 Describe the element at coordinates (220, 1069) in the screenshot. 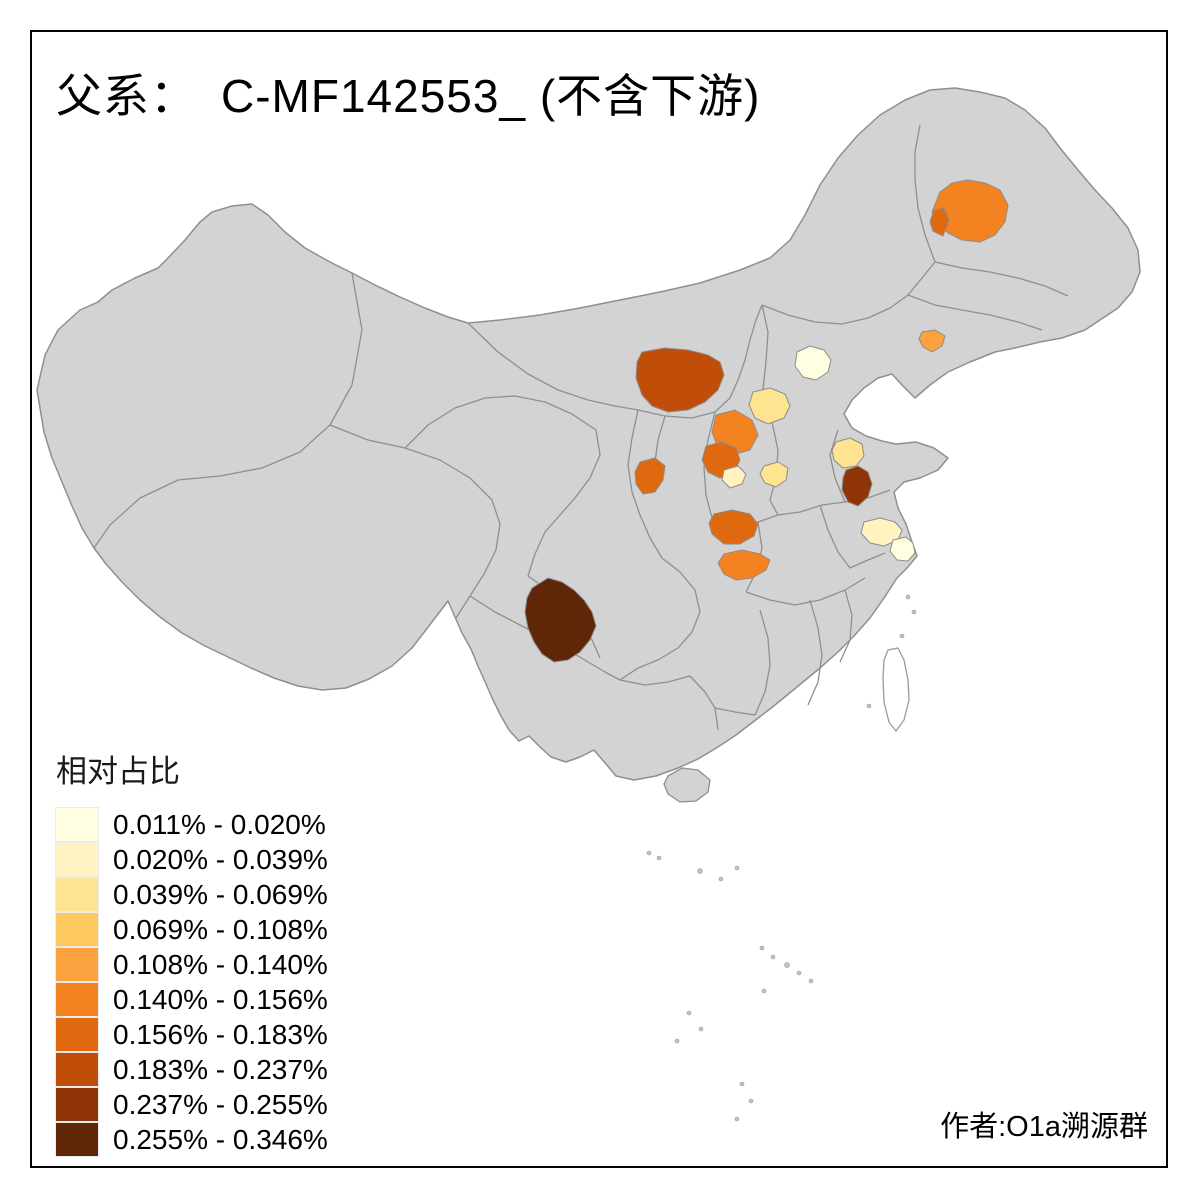

I see `legend-label: 0.183% - 0.237%` at that location.